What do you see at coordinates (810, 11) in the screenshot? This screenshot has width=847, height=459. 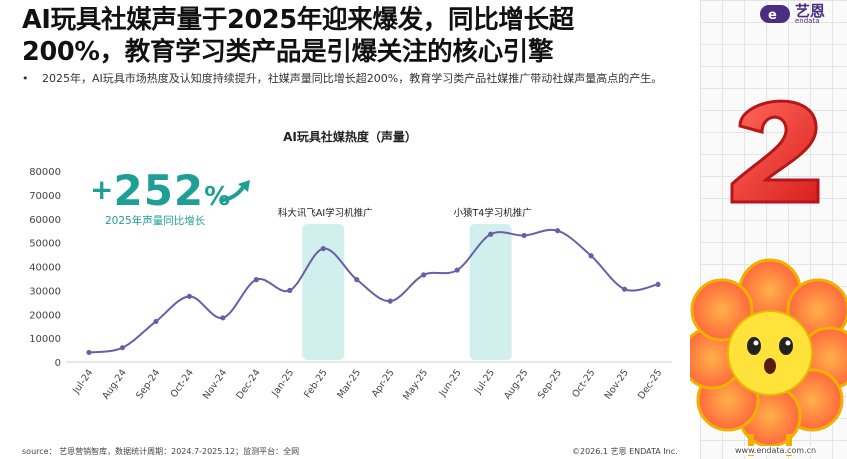 I see `logo-text-cn: 艺恩` at bounding box center [810, 11].